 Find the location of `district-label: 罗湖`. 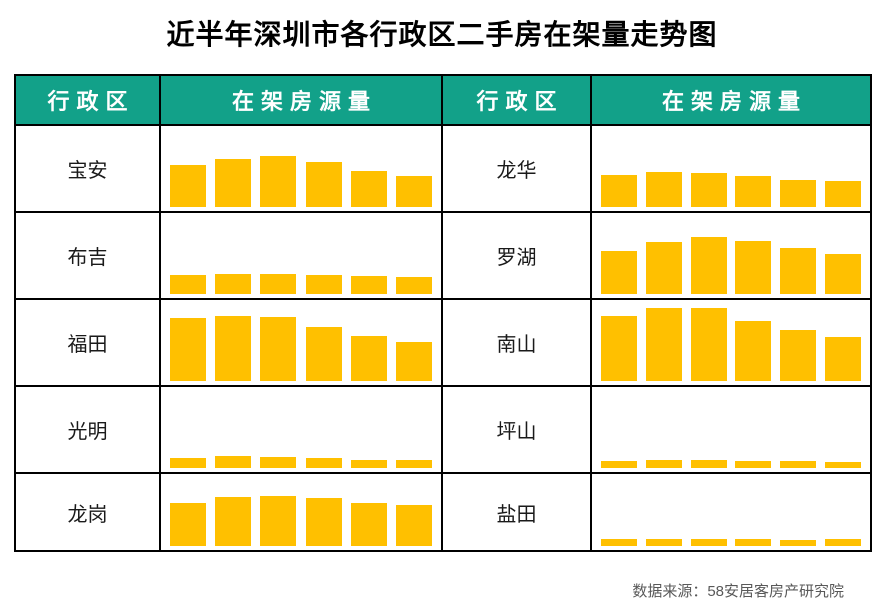

district-label: 罗湖 is located at coordinates (516, 258).